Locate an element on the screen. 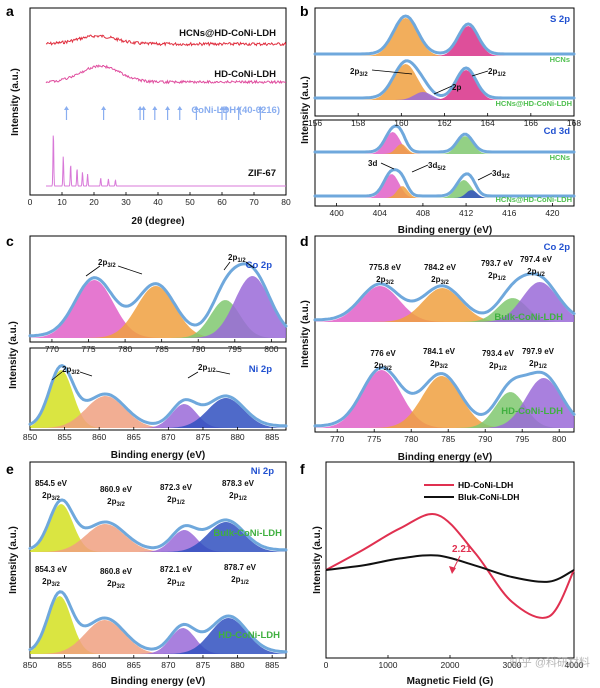  b-curves is located at coordinates (444, 106).